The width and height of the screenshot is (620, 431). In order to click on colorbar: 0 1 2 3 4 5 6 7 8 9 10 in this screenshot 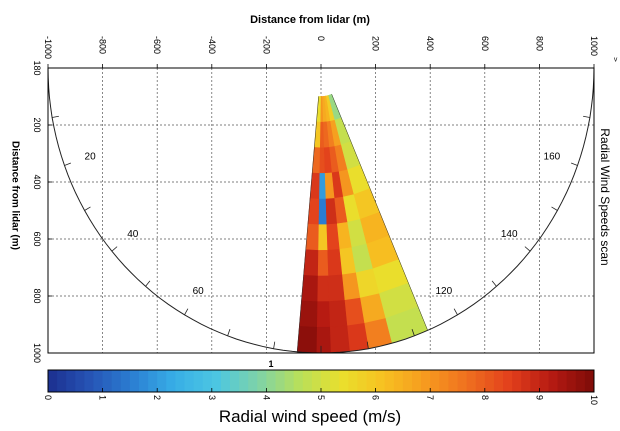, I will do `click(321, 387)`.